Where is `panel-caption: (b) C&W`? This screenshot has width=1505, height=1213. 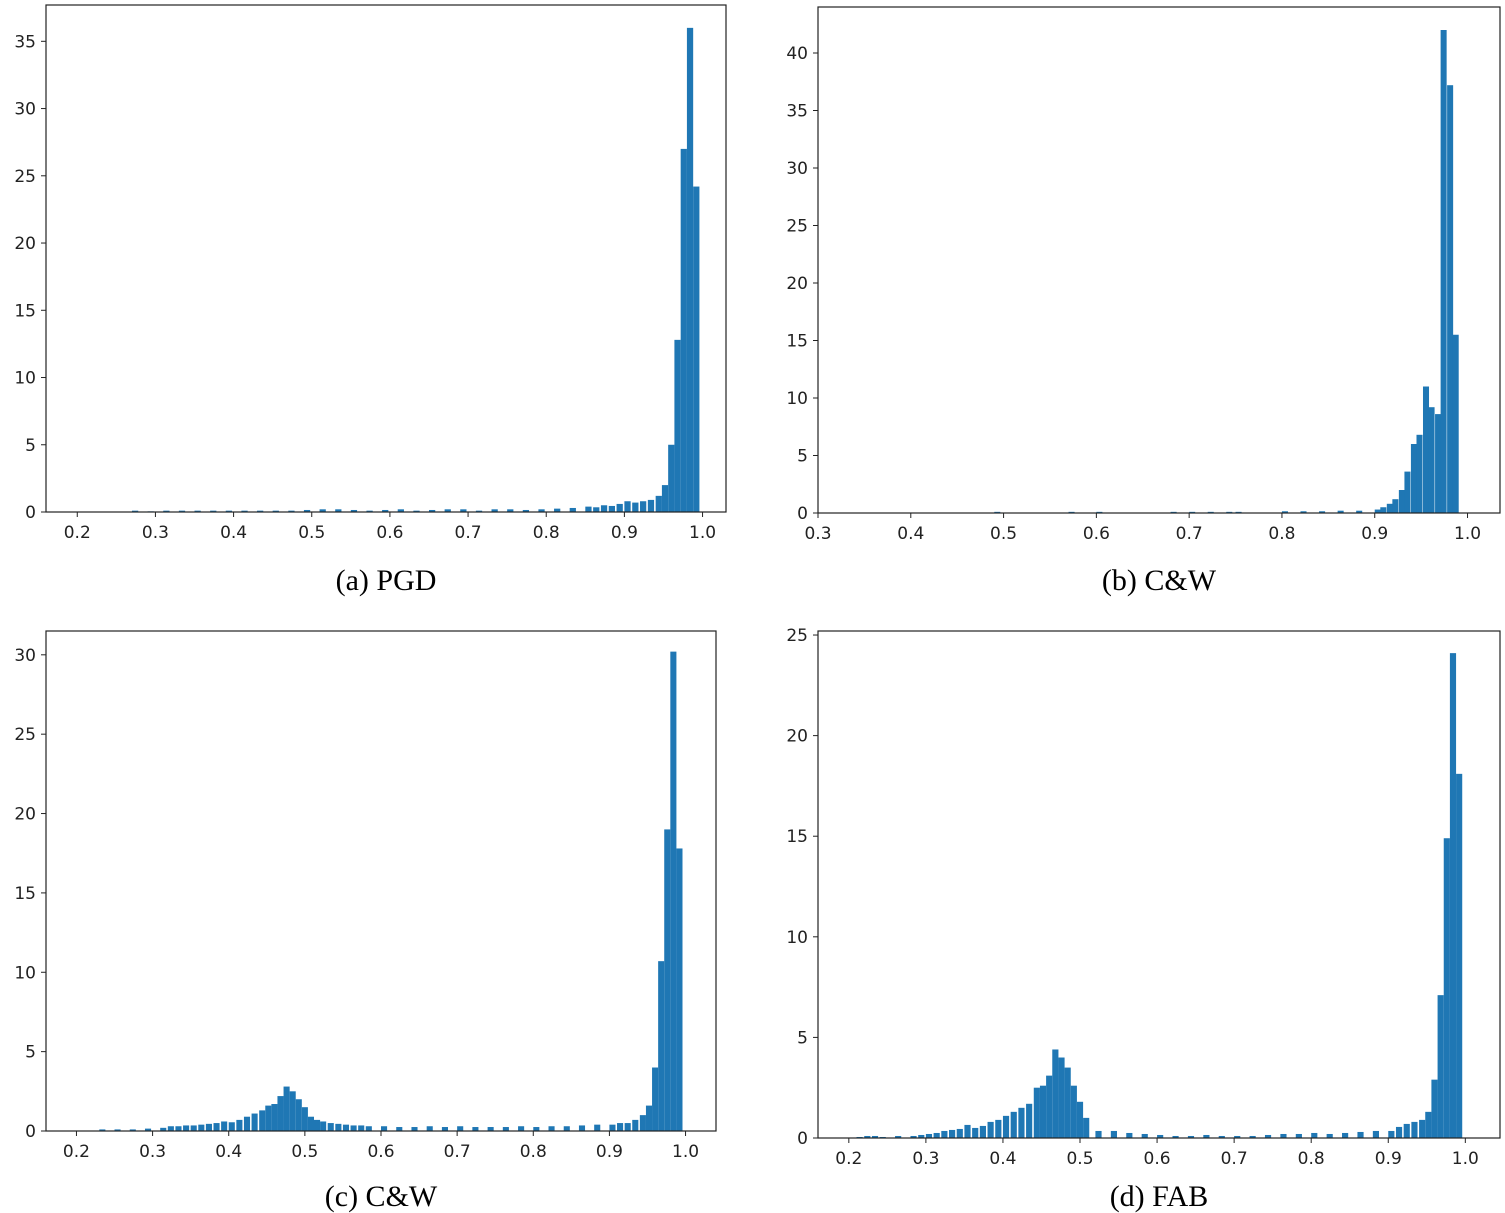
panel-caption: (b) C&W is located at coordinates (1159, 580).